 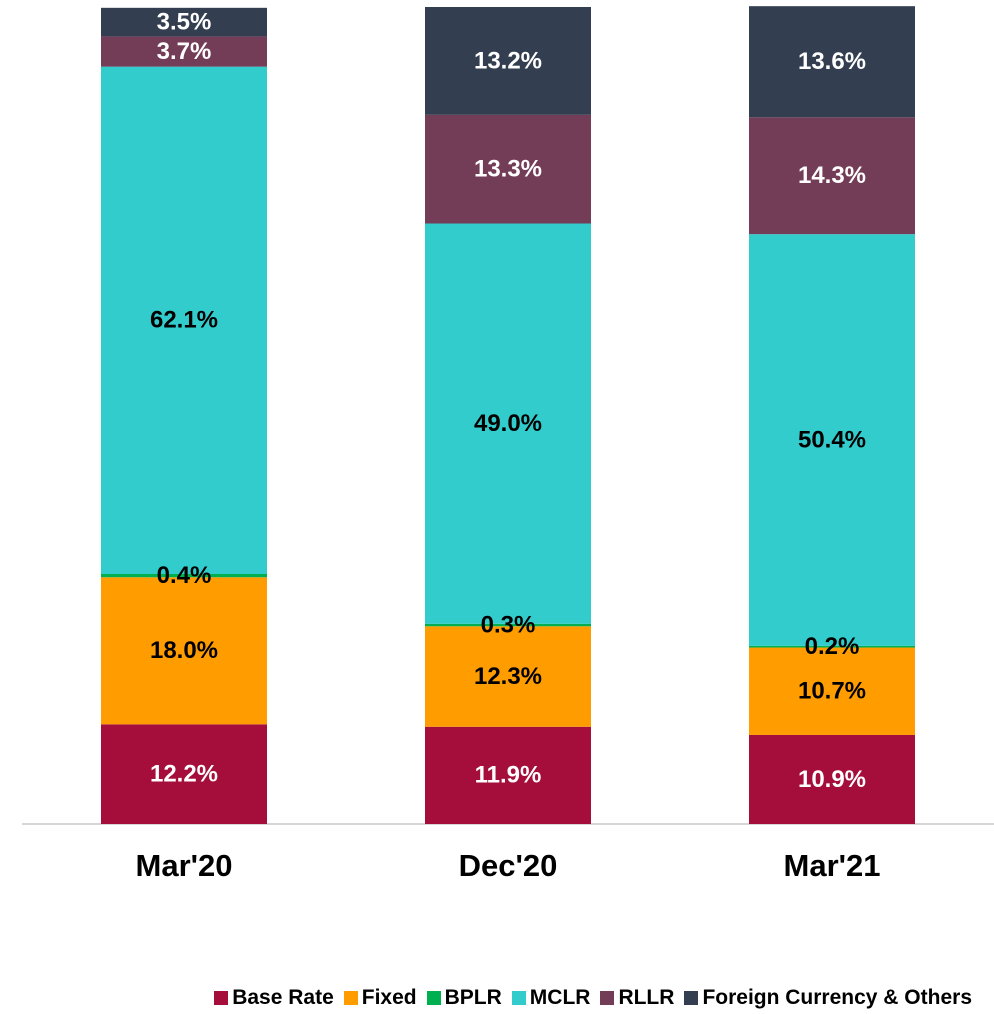 I want to click on x-tick-label: Mar'21, so click(x=832, y=865).